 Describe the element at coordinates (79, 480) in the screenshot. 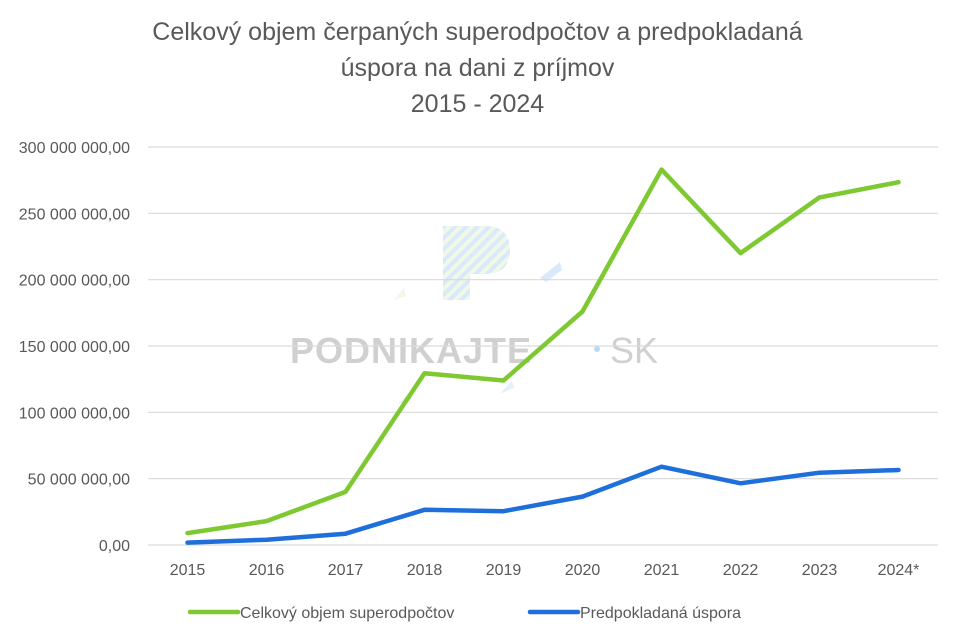

I see `y-tick-label: 50 000 000,00` at that location.